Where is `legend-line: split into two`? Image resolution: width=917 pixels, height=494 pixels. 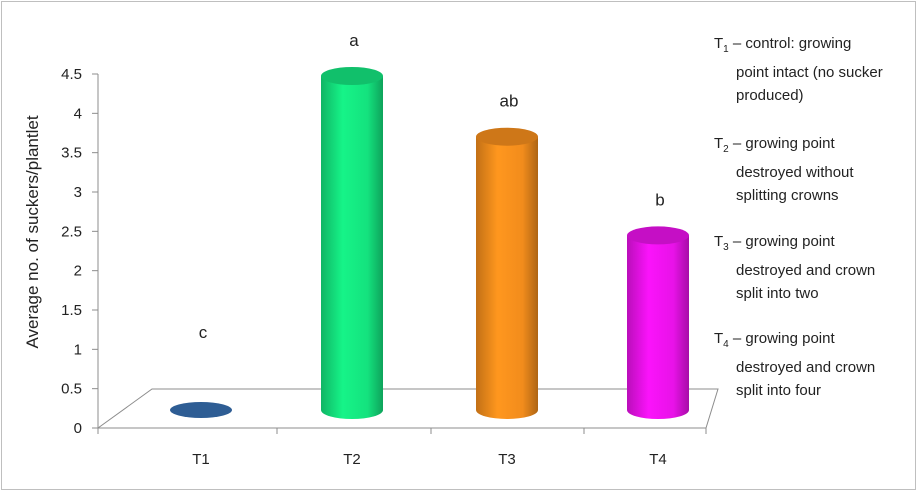 legend-line: split into two is located at coordinates (777, 293).